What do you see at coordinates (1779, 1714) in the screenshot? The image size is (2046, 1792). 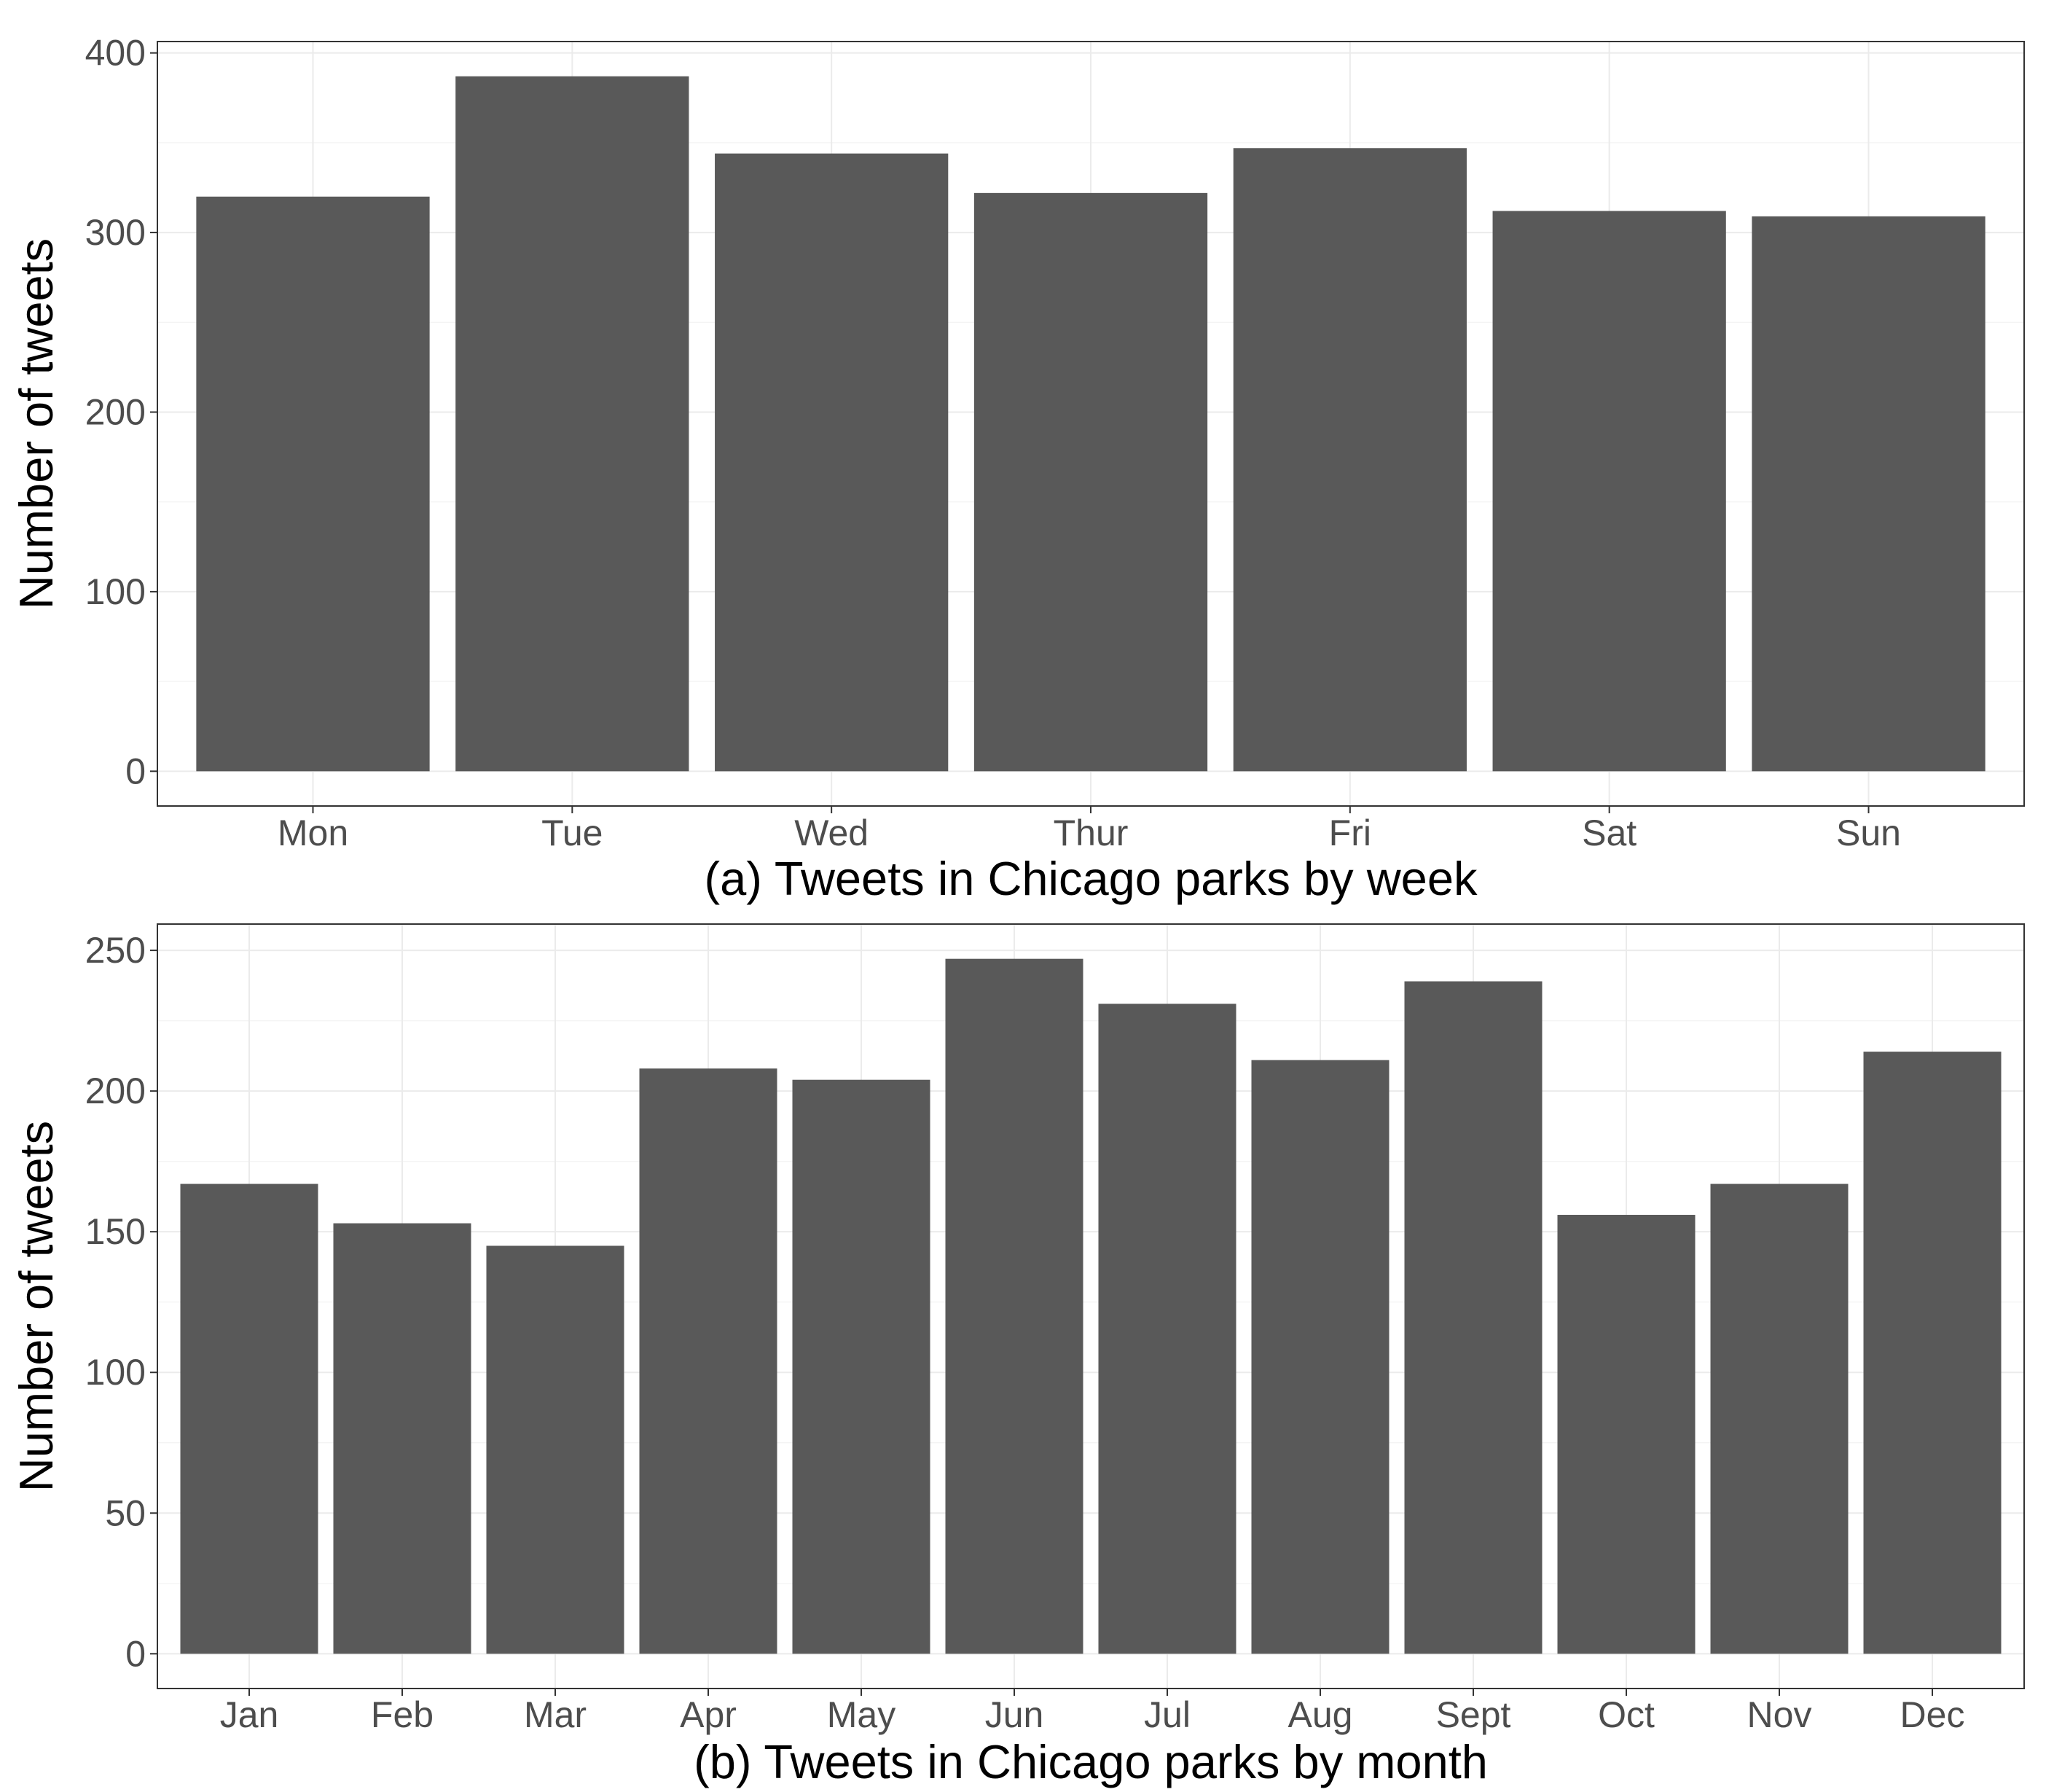 I see `monthly-x-tick-label-nov: Nov` at bounding box center [1779, 1714].